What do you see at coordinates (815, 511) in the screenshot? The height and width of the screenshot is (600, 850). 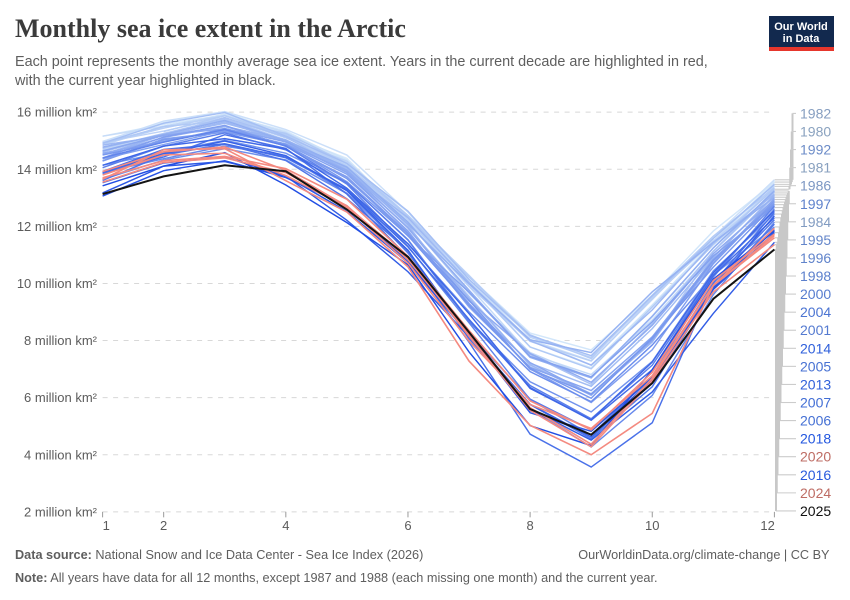 I see `svg-text: 2025` at bounding box center [815, 511].